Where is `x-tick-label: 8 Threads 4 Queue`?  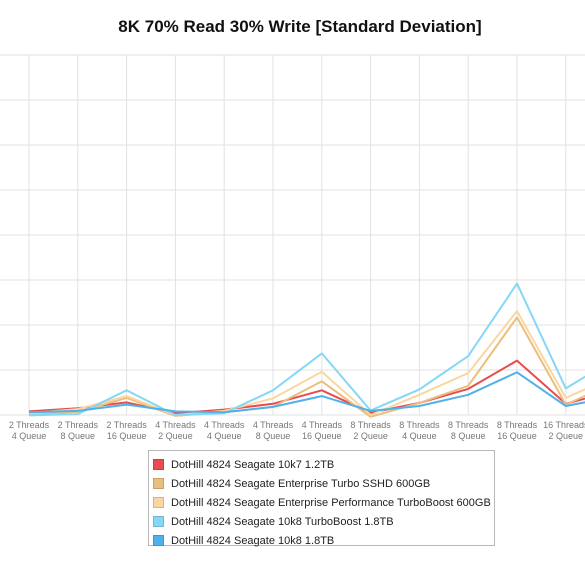
x-tick-label: 8 Threads 4 Queue is located at coordinates (419, 430).